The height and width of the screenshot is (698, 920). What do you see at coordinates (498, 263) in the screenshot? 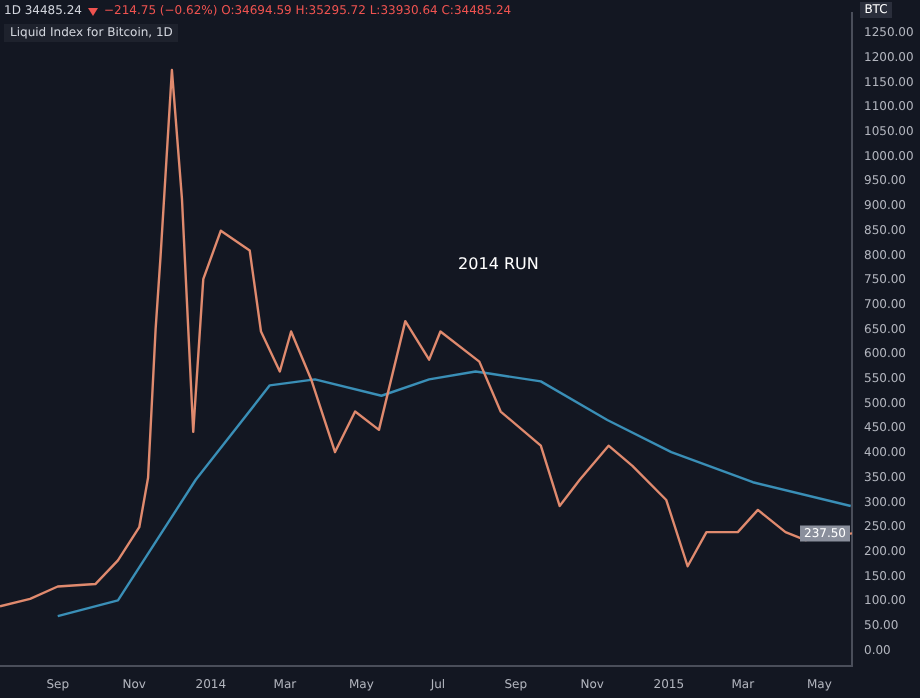
I see `annotation: 2014 RUN` at bounding box center [498, 263].